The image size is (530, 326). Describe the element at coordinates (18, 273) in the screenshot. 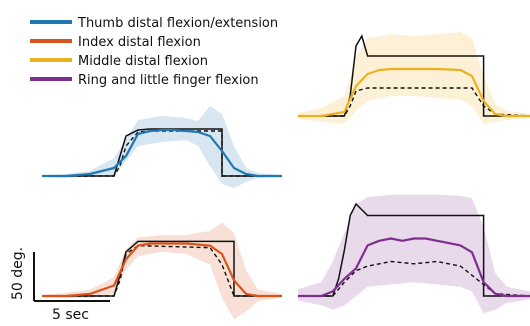

I see `scale-bar-y-label: 50 deg.` at that location.